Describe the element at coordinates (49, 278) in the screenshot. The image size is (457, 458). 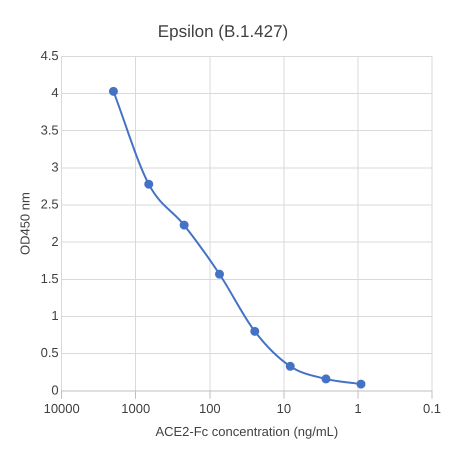
I see `y-tick-label: 1.5` at that location.